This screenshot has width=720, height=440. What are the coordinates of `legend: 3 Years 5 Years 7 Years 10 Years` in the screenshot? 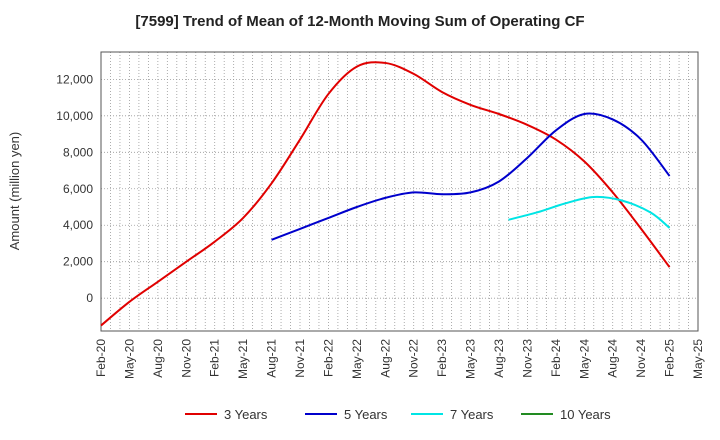 It's located at (398, 414).